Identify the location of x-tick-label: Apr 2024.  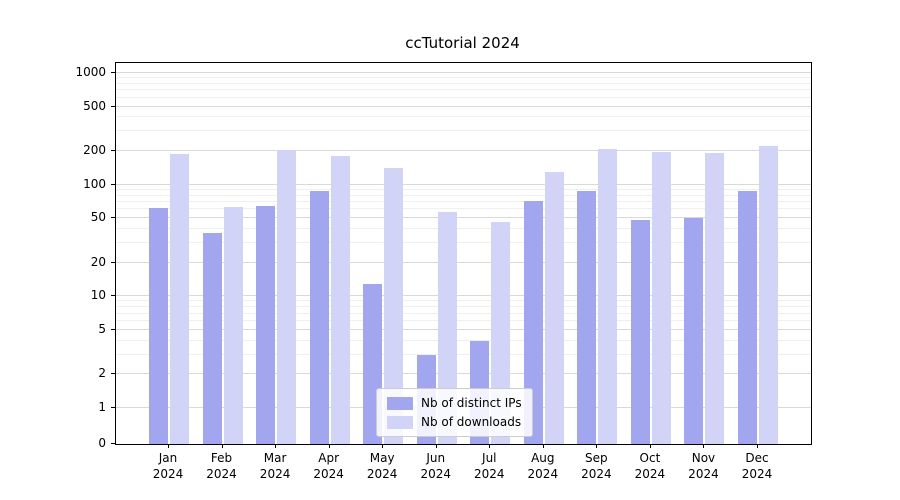
(328, 466).